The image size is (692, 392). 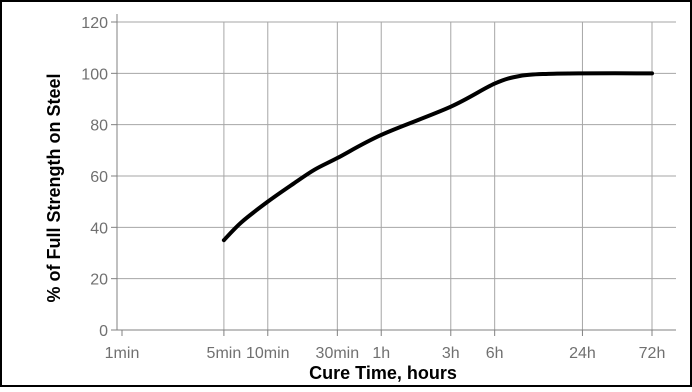 I want to click on x-tick-label-3h: 3h, so click(x=451, y=353).